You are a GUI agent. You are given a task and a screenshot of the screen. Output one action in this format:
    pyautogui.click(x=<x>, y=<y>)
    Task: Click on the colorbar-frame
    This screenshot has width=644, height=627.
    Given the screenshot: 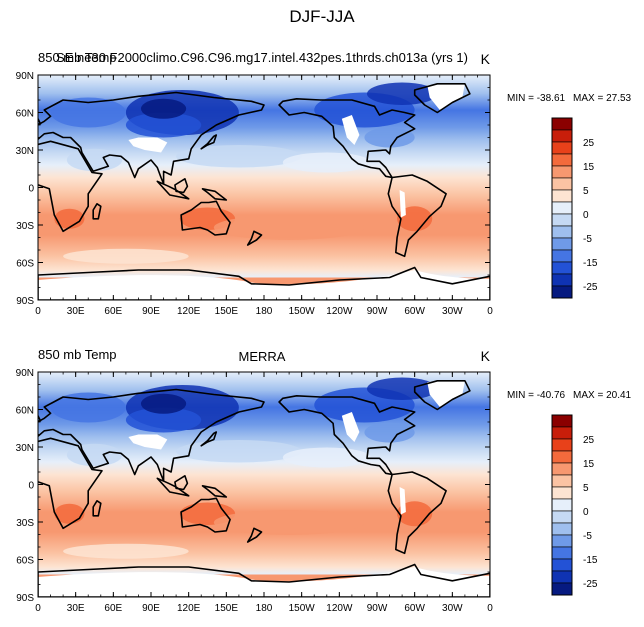 What is the action you would take?
    pyautogui.click(x=562, y=208)
    